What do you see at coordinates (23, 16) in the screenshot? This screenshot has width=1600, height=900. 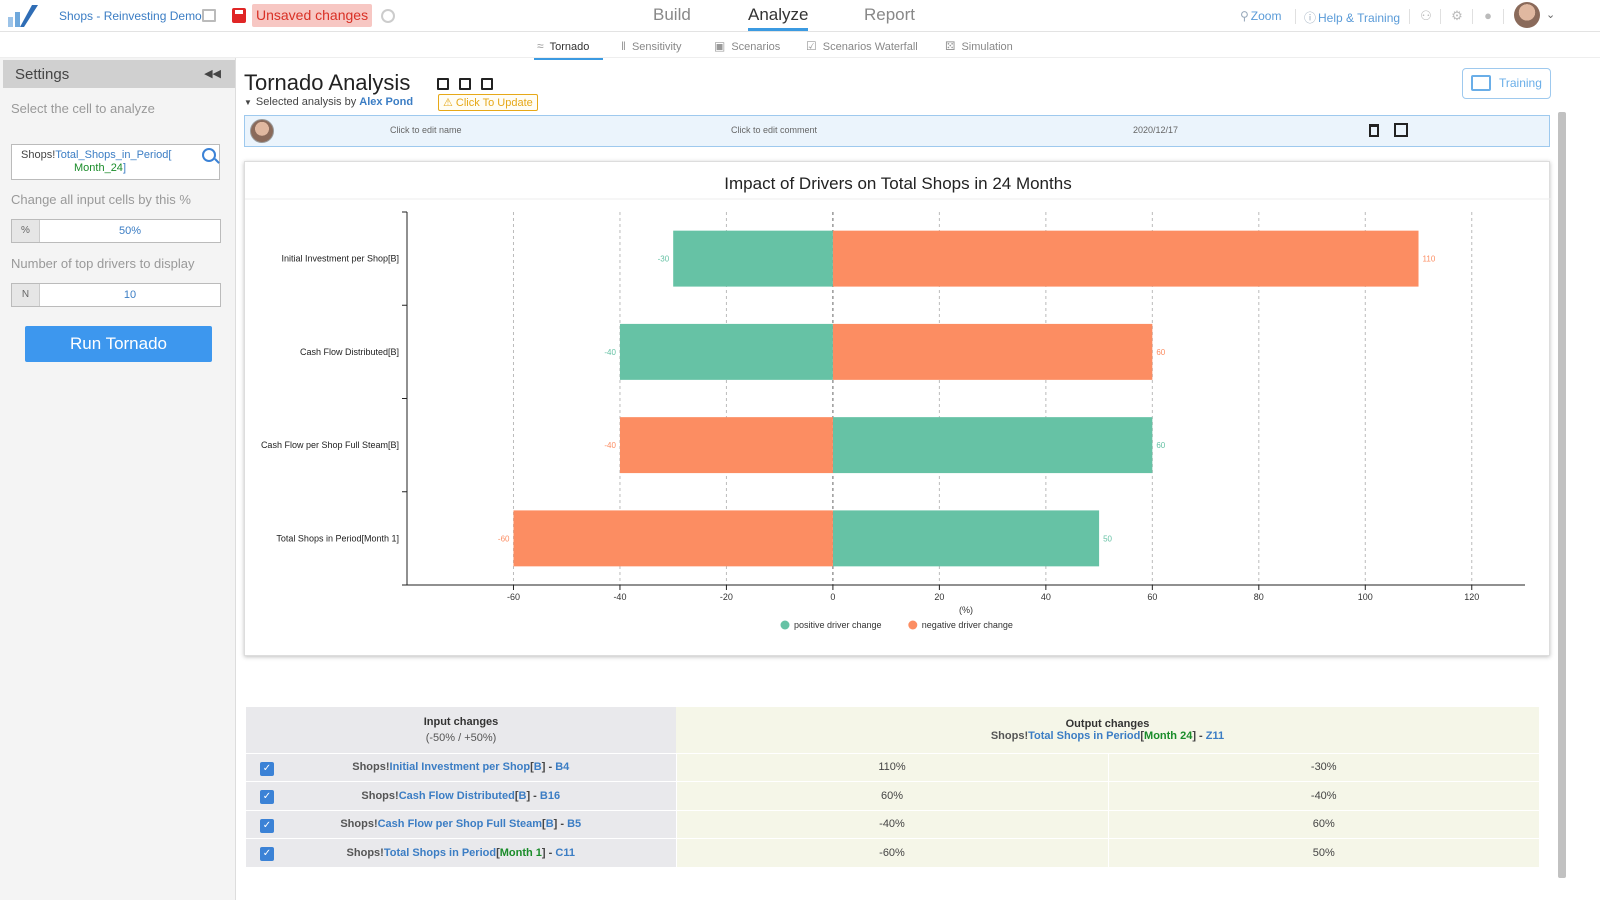 I see `app-logo-icon` at bounding box center [23, 16].